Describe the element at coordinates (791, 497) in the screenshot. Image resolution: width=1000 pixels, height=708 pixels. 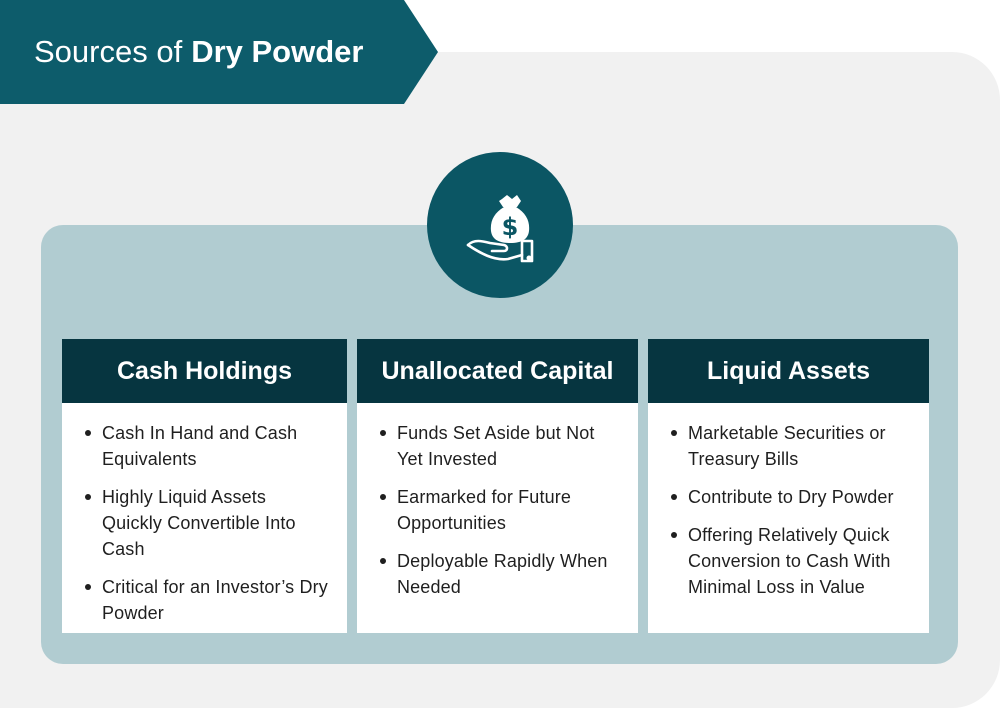
I see `list-item: Contribute to Dry Powder` at that location.